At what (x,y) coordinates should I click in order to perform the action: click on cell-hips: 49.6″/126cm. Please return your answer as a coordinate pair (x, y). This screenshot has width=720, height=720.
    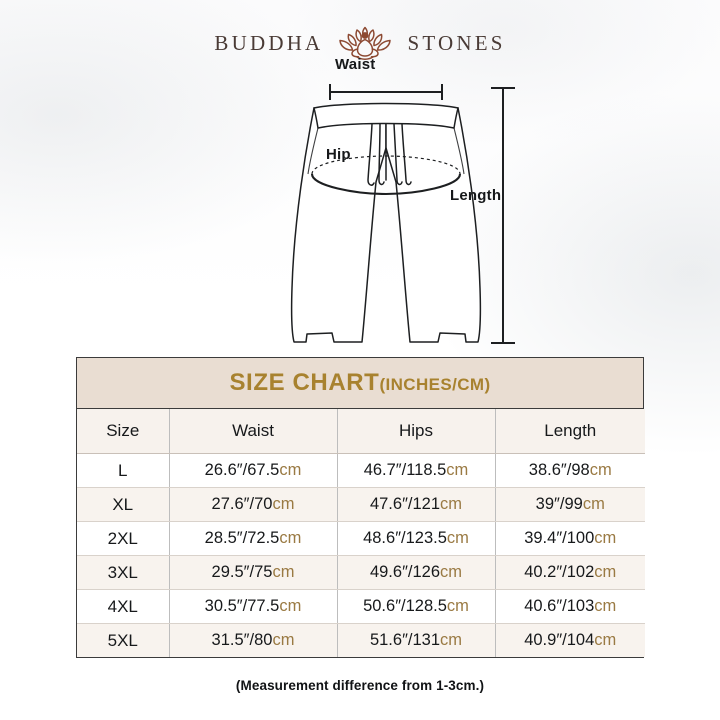
    Looking at the image, I should click on (416, 572).